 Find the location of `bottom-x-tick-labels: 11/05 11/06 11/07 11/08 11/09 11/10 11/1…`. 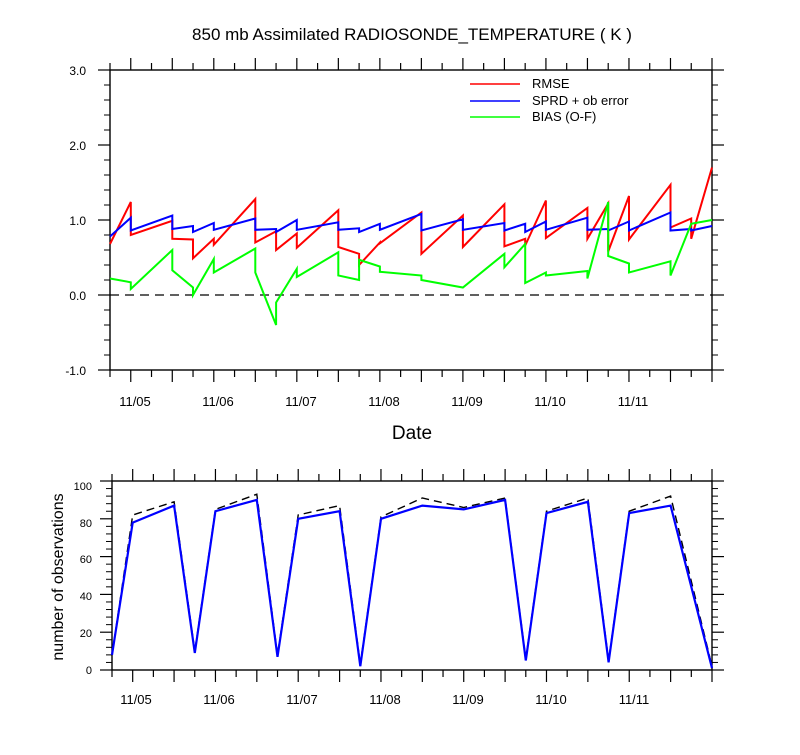

bottom-x-tick-labels: 11/05 11/06 11/07 11/08 11/09 11/10 11/1… is located at coordinates (384, 699).